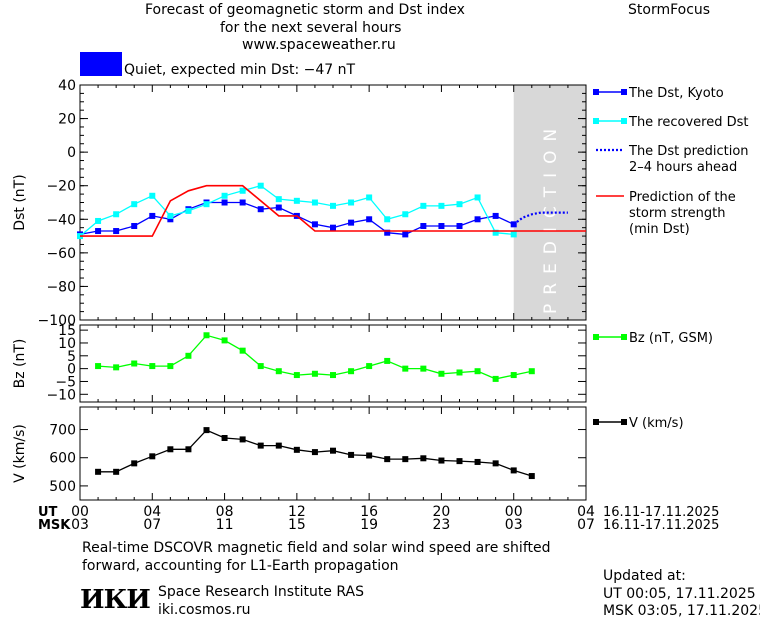 This screenshot has width=760, height=620. What do you see at coordinates (57, 321) in the screenshot?
I see `y-tick-label: −100` at bounding box center [57, 321].